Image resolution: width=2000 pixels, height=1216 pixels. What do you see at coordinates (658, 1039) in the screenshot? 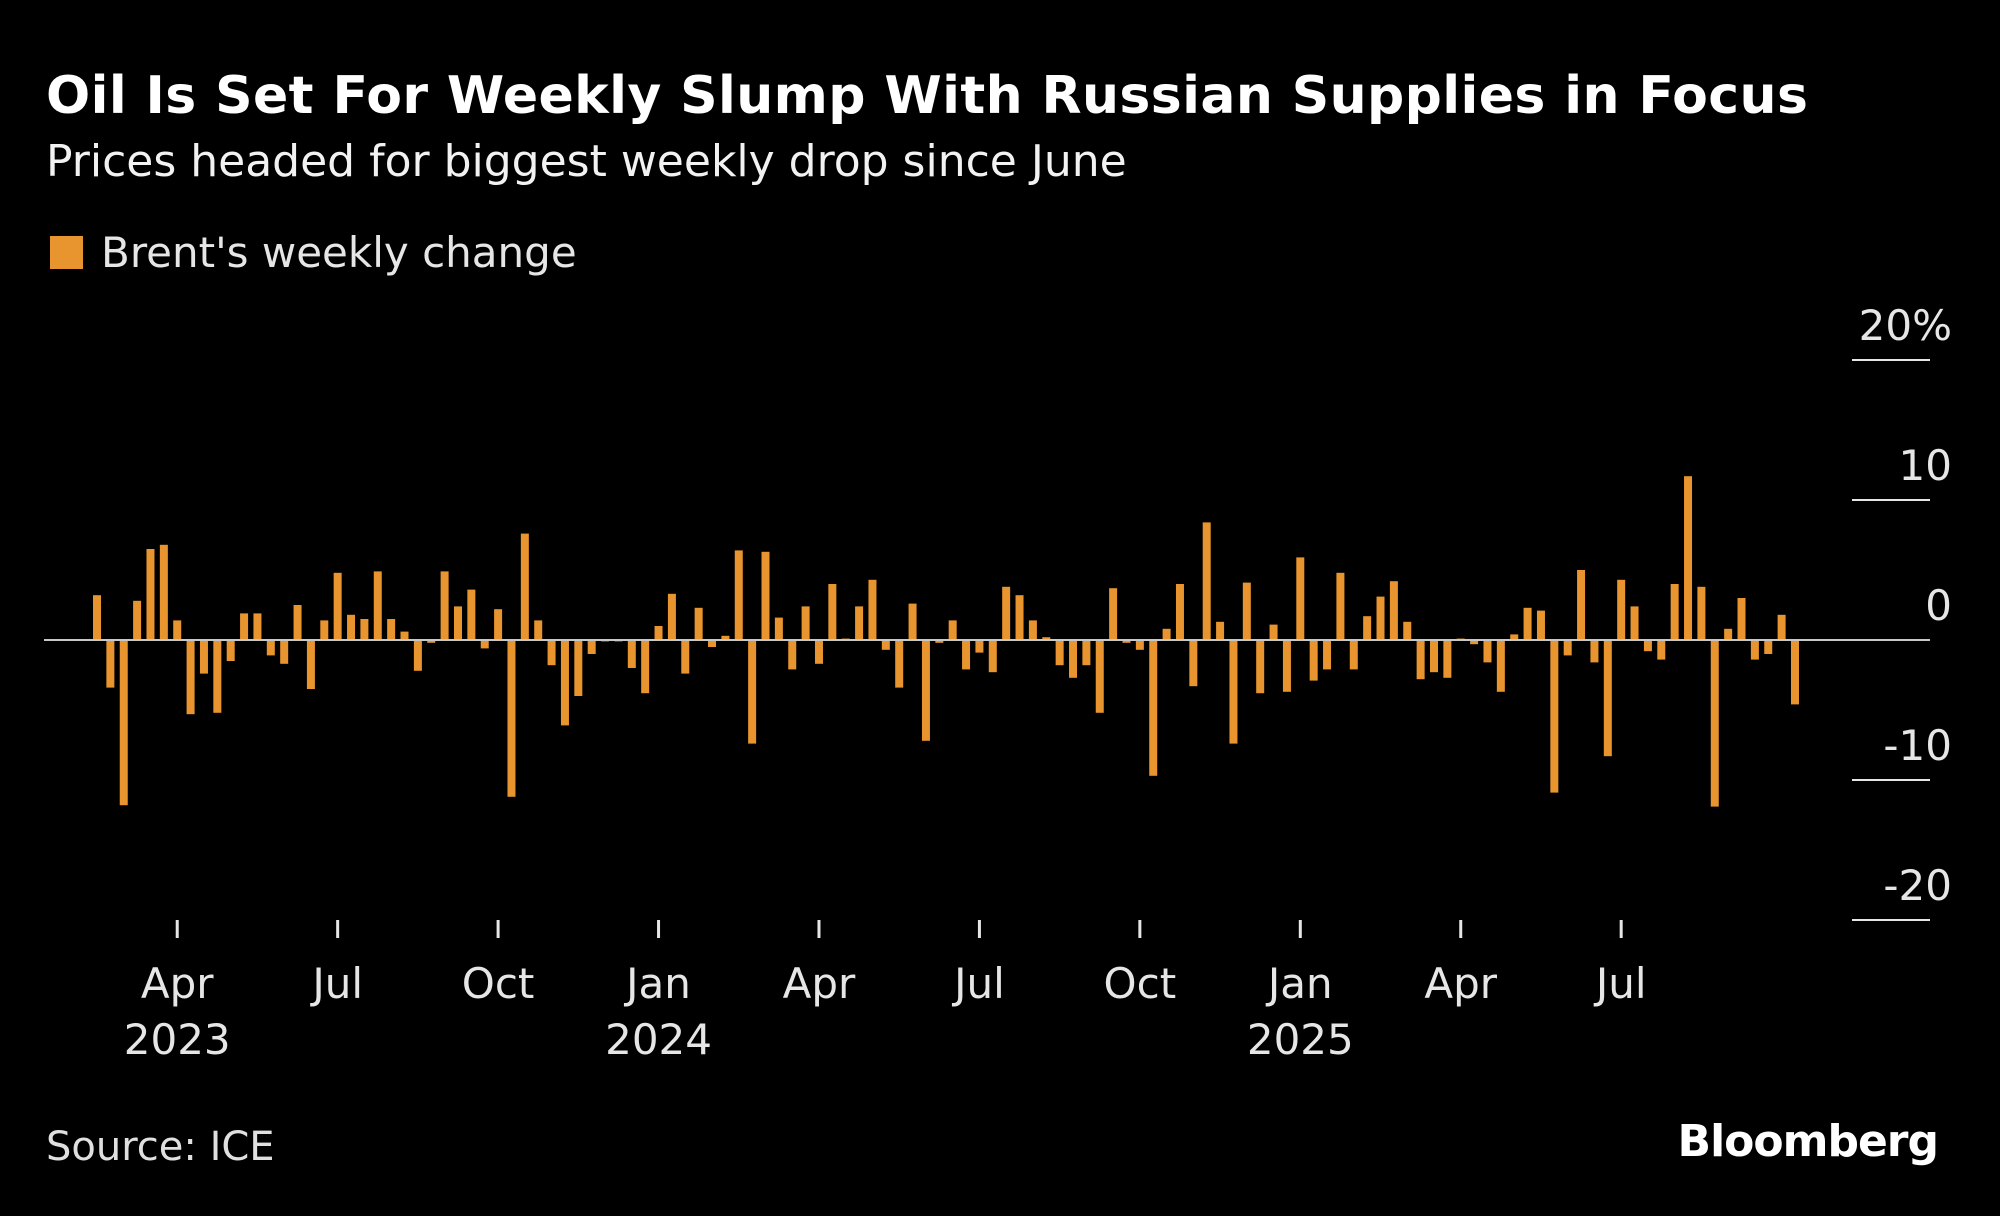
I see `x-year-label: 2024` at bounding box center [658, 1039].